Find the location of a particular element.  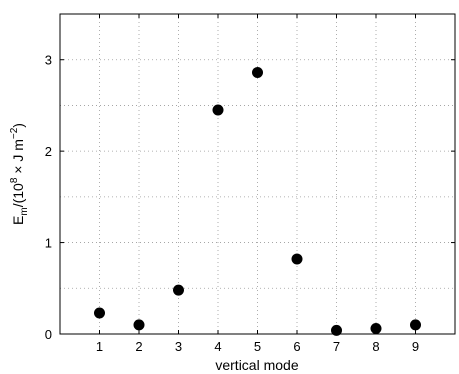

x-tick-label: 8 is located at coordinates (375, 346).